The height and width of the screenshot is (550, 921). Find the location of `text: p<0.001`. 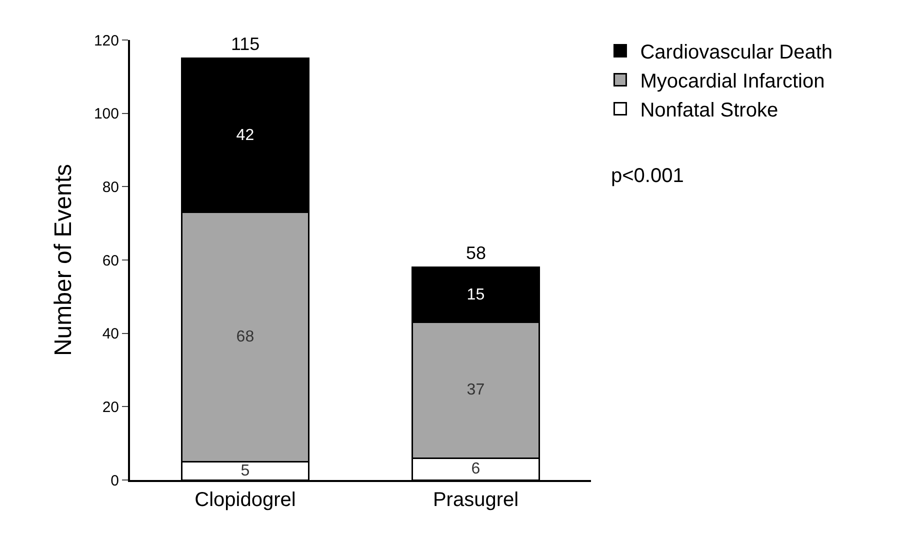

text: p<0.001 is located at coordinates (647, 176).